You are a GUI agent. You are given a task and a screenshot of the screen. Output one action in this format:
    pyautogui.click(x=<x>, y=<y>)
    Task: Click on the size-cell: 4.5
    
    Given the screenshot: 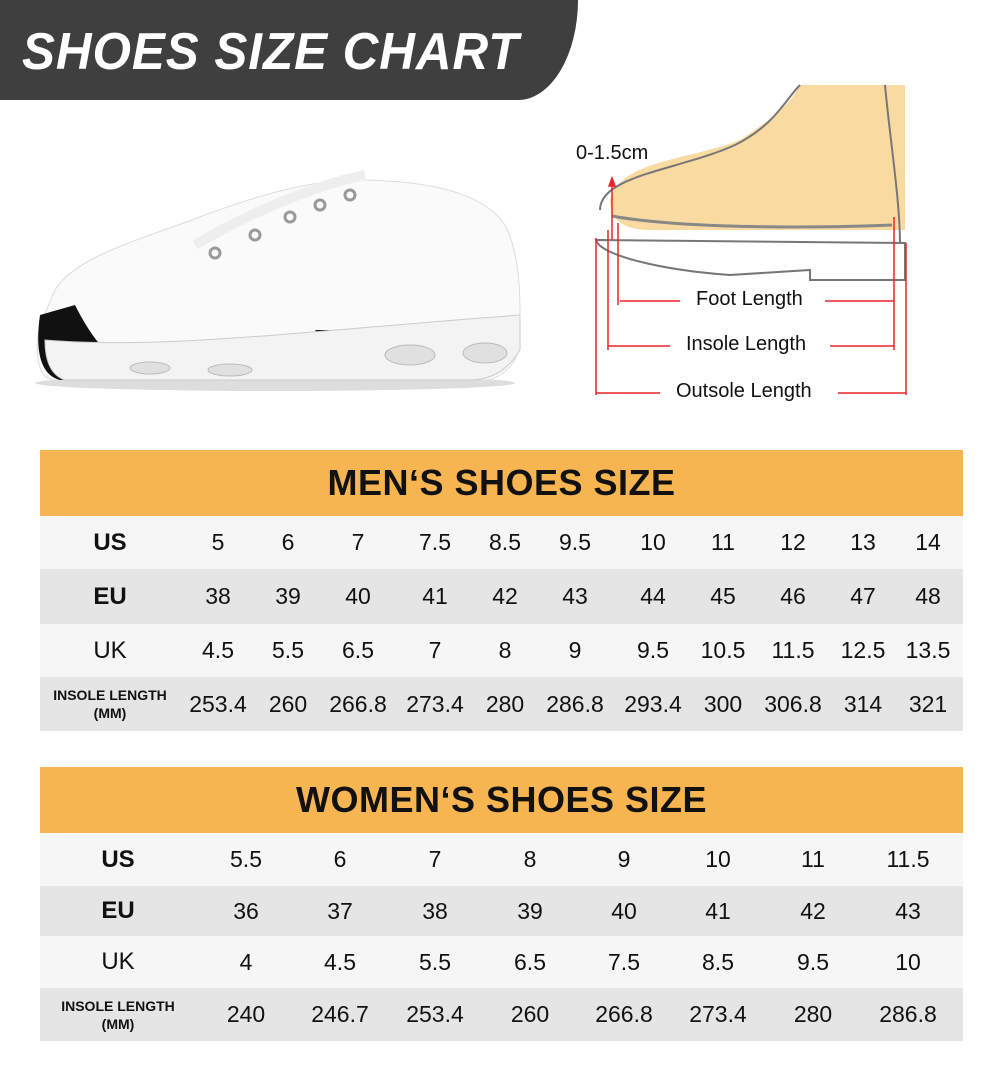 What is the action you would take?
    pyautogui.click(x=218, y=650)
    